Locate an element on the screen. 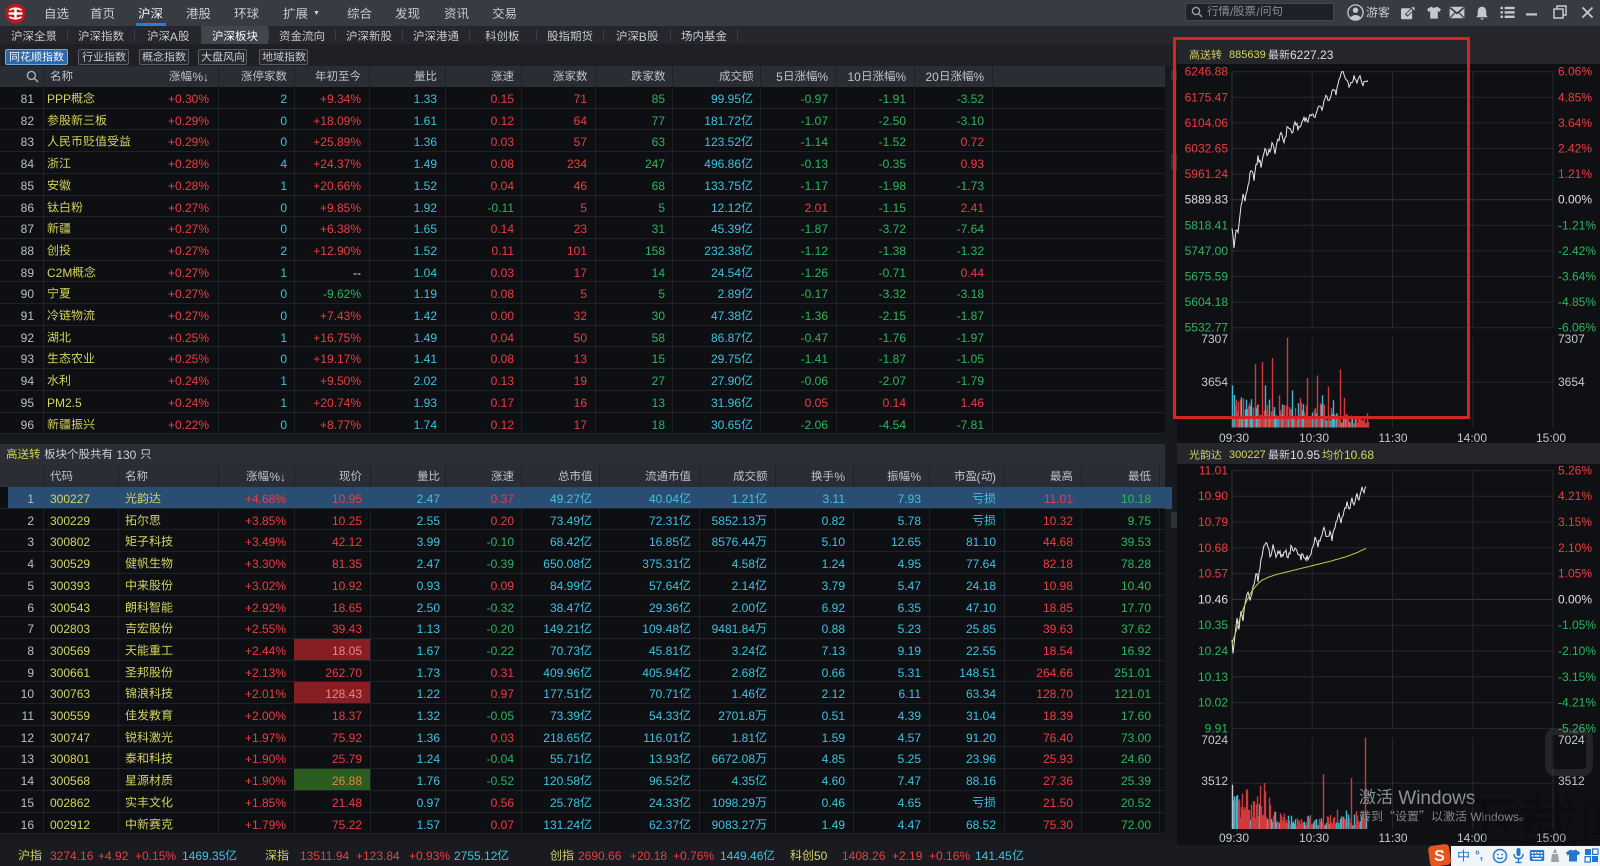  svg-text: 10.35 is located at coordinates (1213, 625).